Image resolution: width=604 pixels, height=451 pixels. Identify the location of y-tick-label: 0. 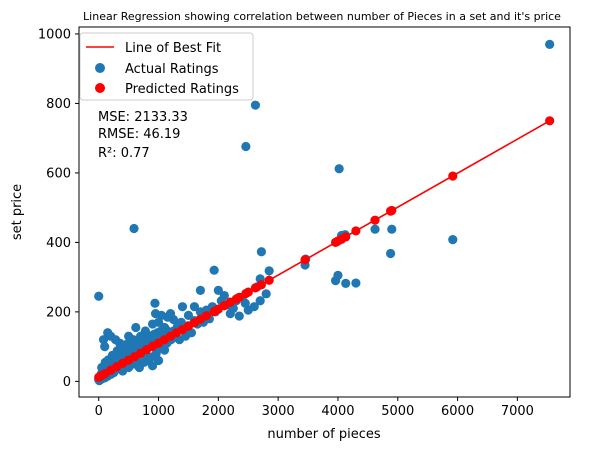
(67, 382).